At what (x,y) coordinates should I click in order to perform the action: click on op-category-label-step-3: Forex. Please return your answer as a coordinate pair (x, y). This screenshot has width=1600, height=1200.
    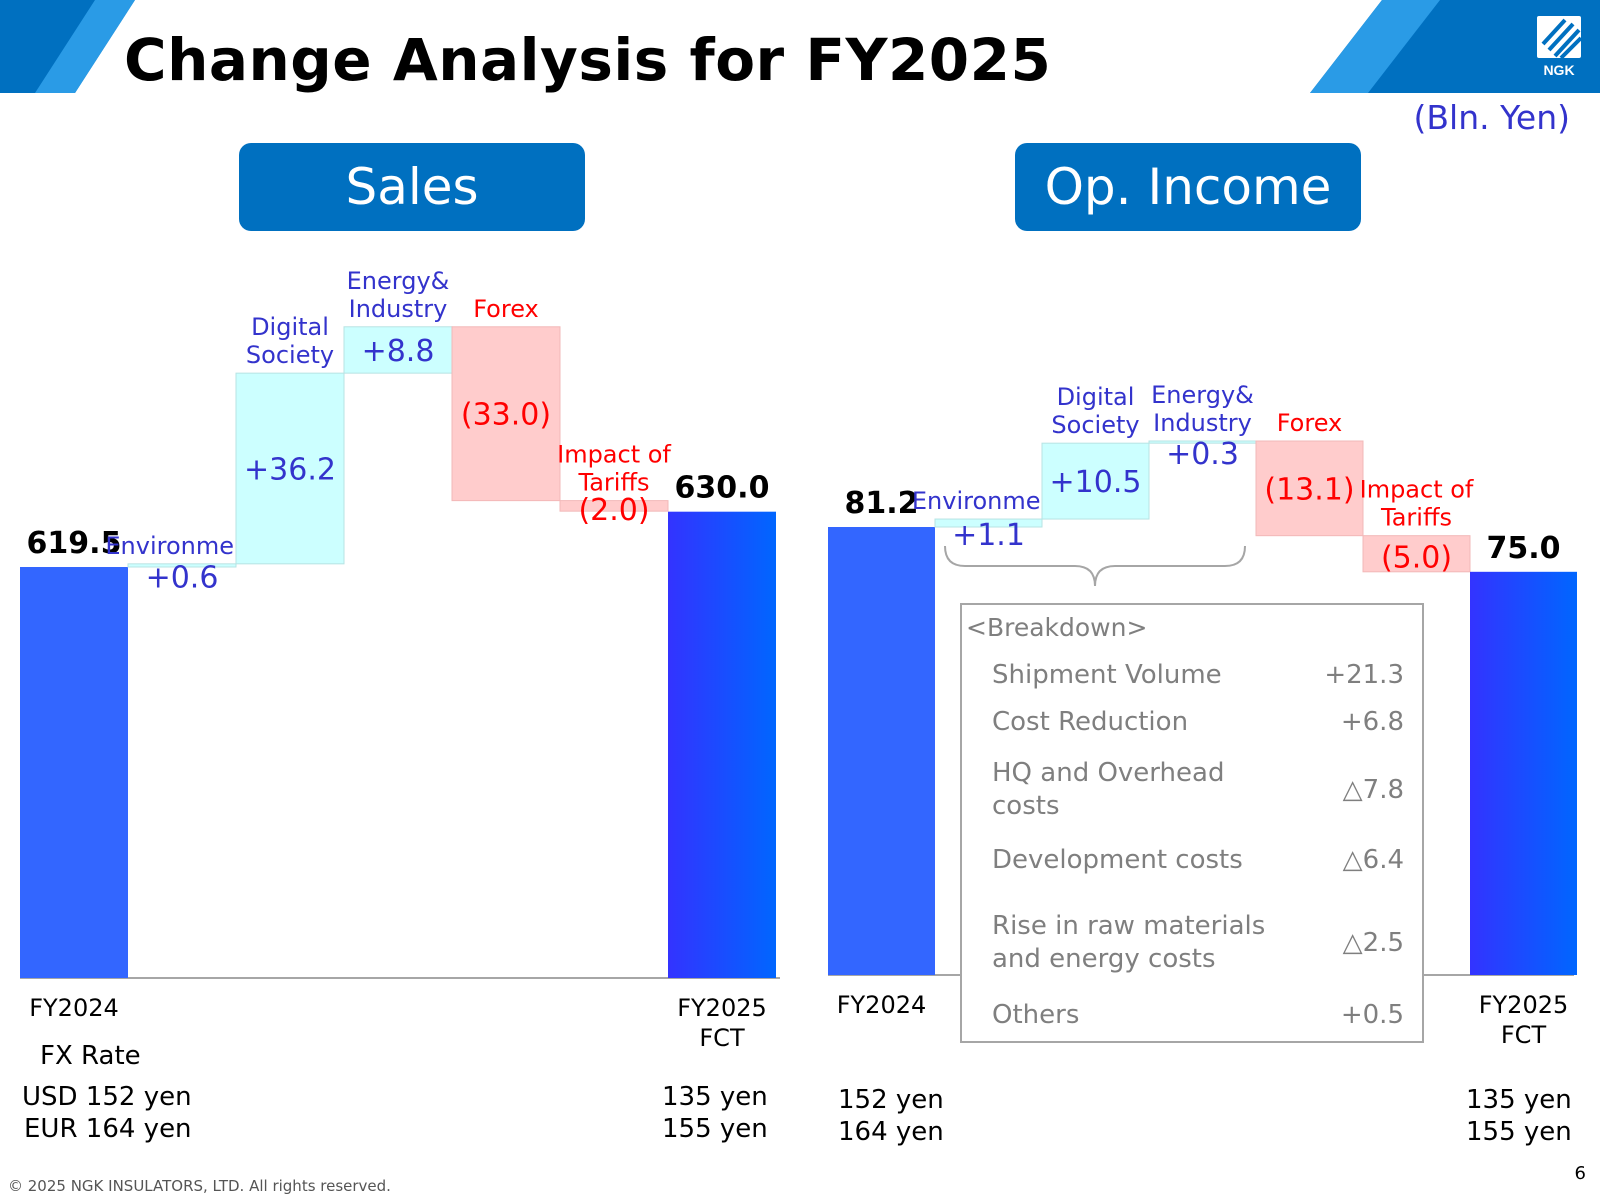
    Looking at the image, I should click on (1310, 423).